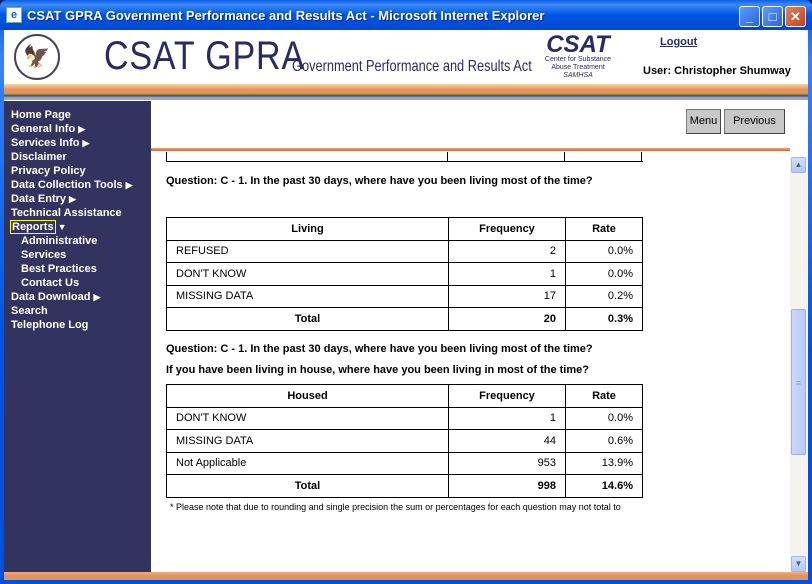  What do you see at coordinates (412, 66) in the screenshot?
I see `logo-subtitle: Government Performance and Results Act` at bounding box center [412, 66].